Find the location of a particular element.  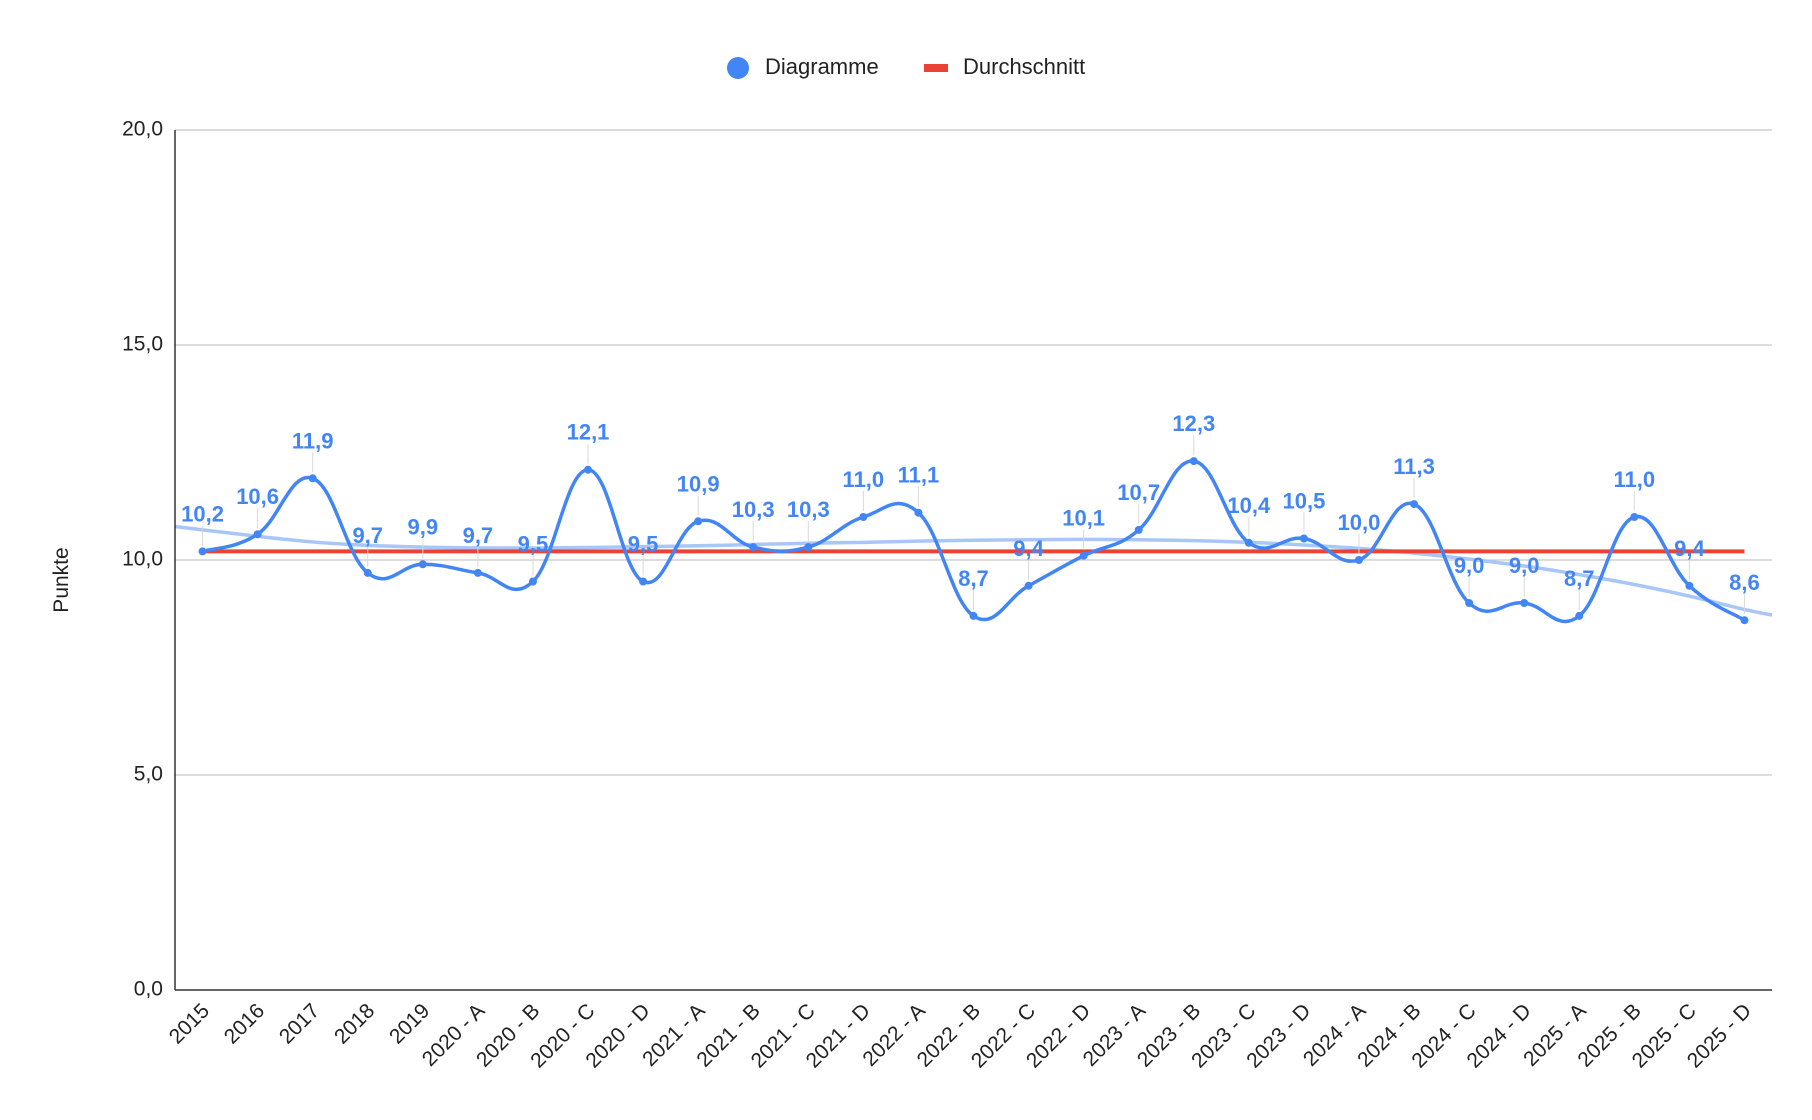

legend-marker-durchschnitt is located at coordinates (936, 68).